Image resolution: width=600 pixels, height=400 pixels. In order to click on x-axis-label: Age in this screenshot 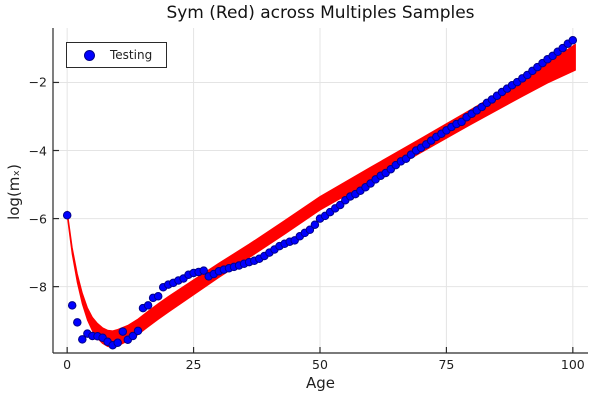, I will do `click(320, 383)`.